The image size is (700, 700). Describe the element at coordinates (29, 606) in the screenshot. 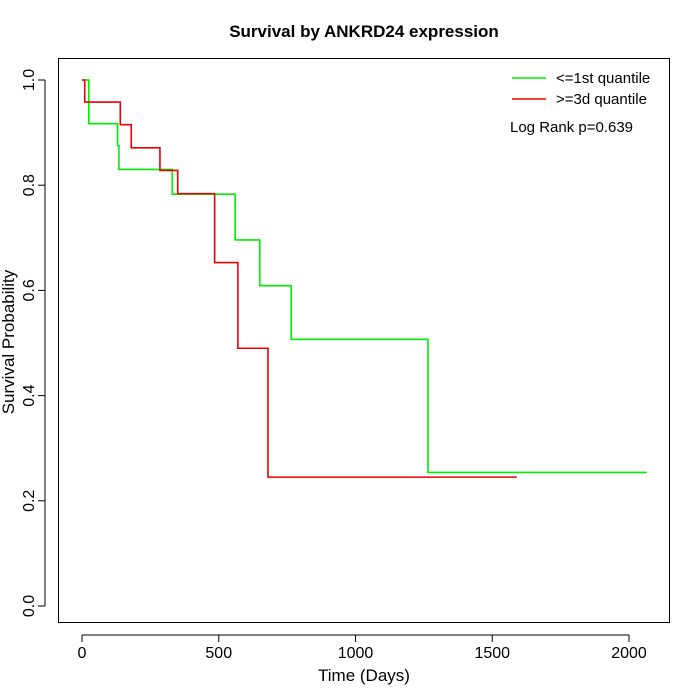

I see `y-tick-label: 0.0` at that location.